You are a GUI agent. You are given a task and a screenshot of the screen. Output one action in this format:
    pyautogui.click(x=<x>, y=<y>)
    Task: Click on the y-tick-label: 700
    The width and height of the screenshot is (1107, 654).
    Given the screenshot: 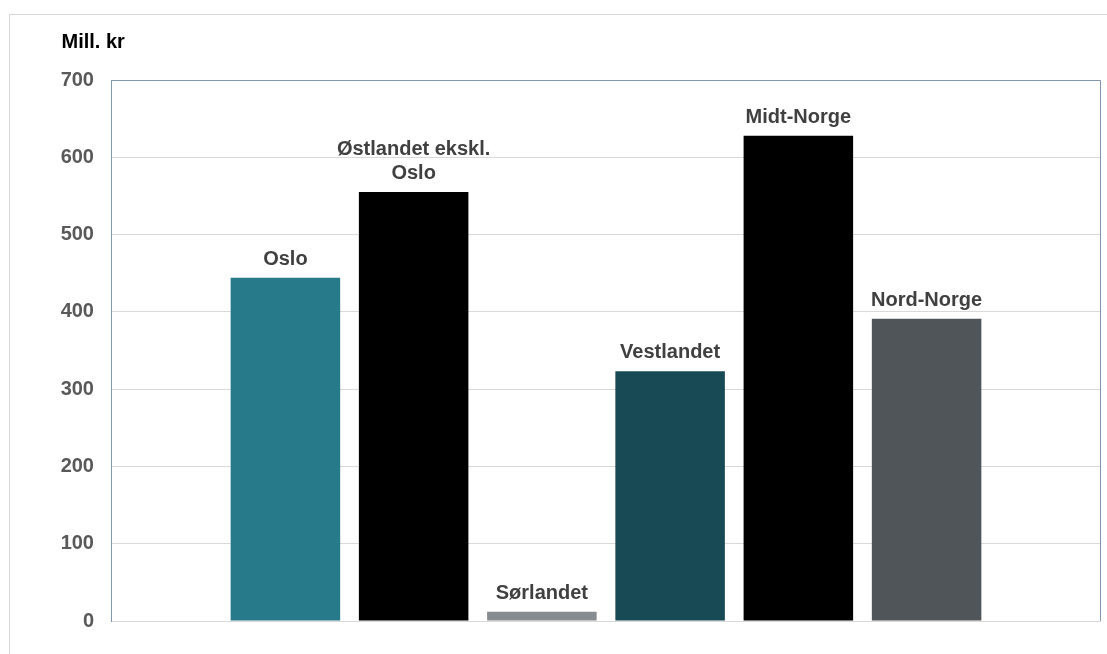 What is the action you would take?
    pyautogui.click(x=77, y=78)
    